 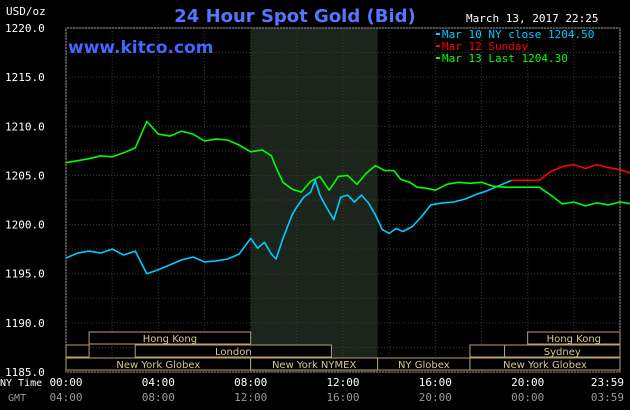 I want to click on x-tick-label-gmt: 00:00, so click(x=527, y=397).